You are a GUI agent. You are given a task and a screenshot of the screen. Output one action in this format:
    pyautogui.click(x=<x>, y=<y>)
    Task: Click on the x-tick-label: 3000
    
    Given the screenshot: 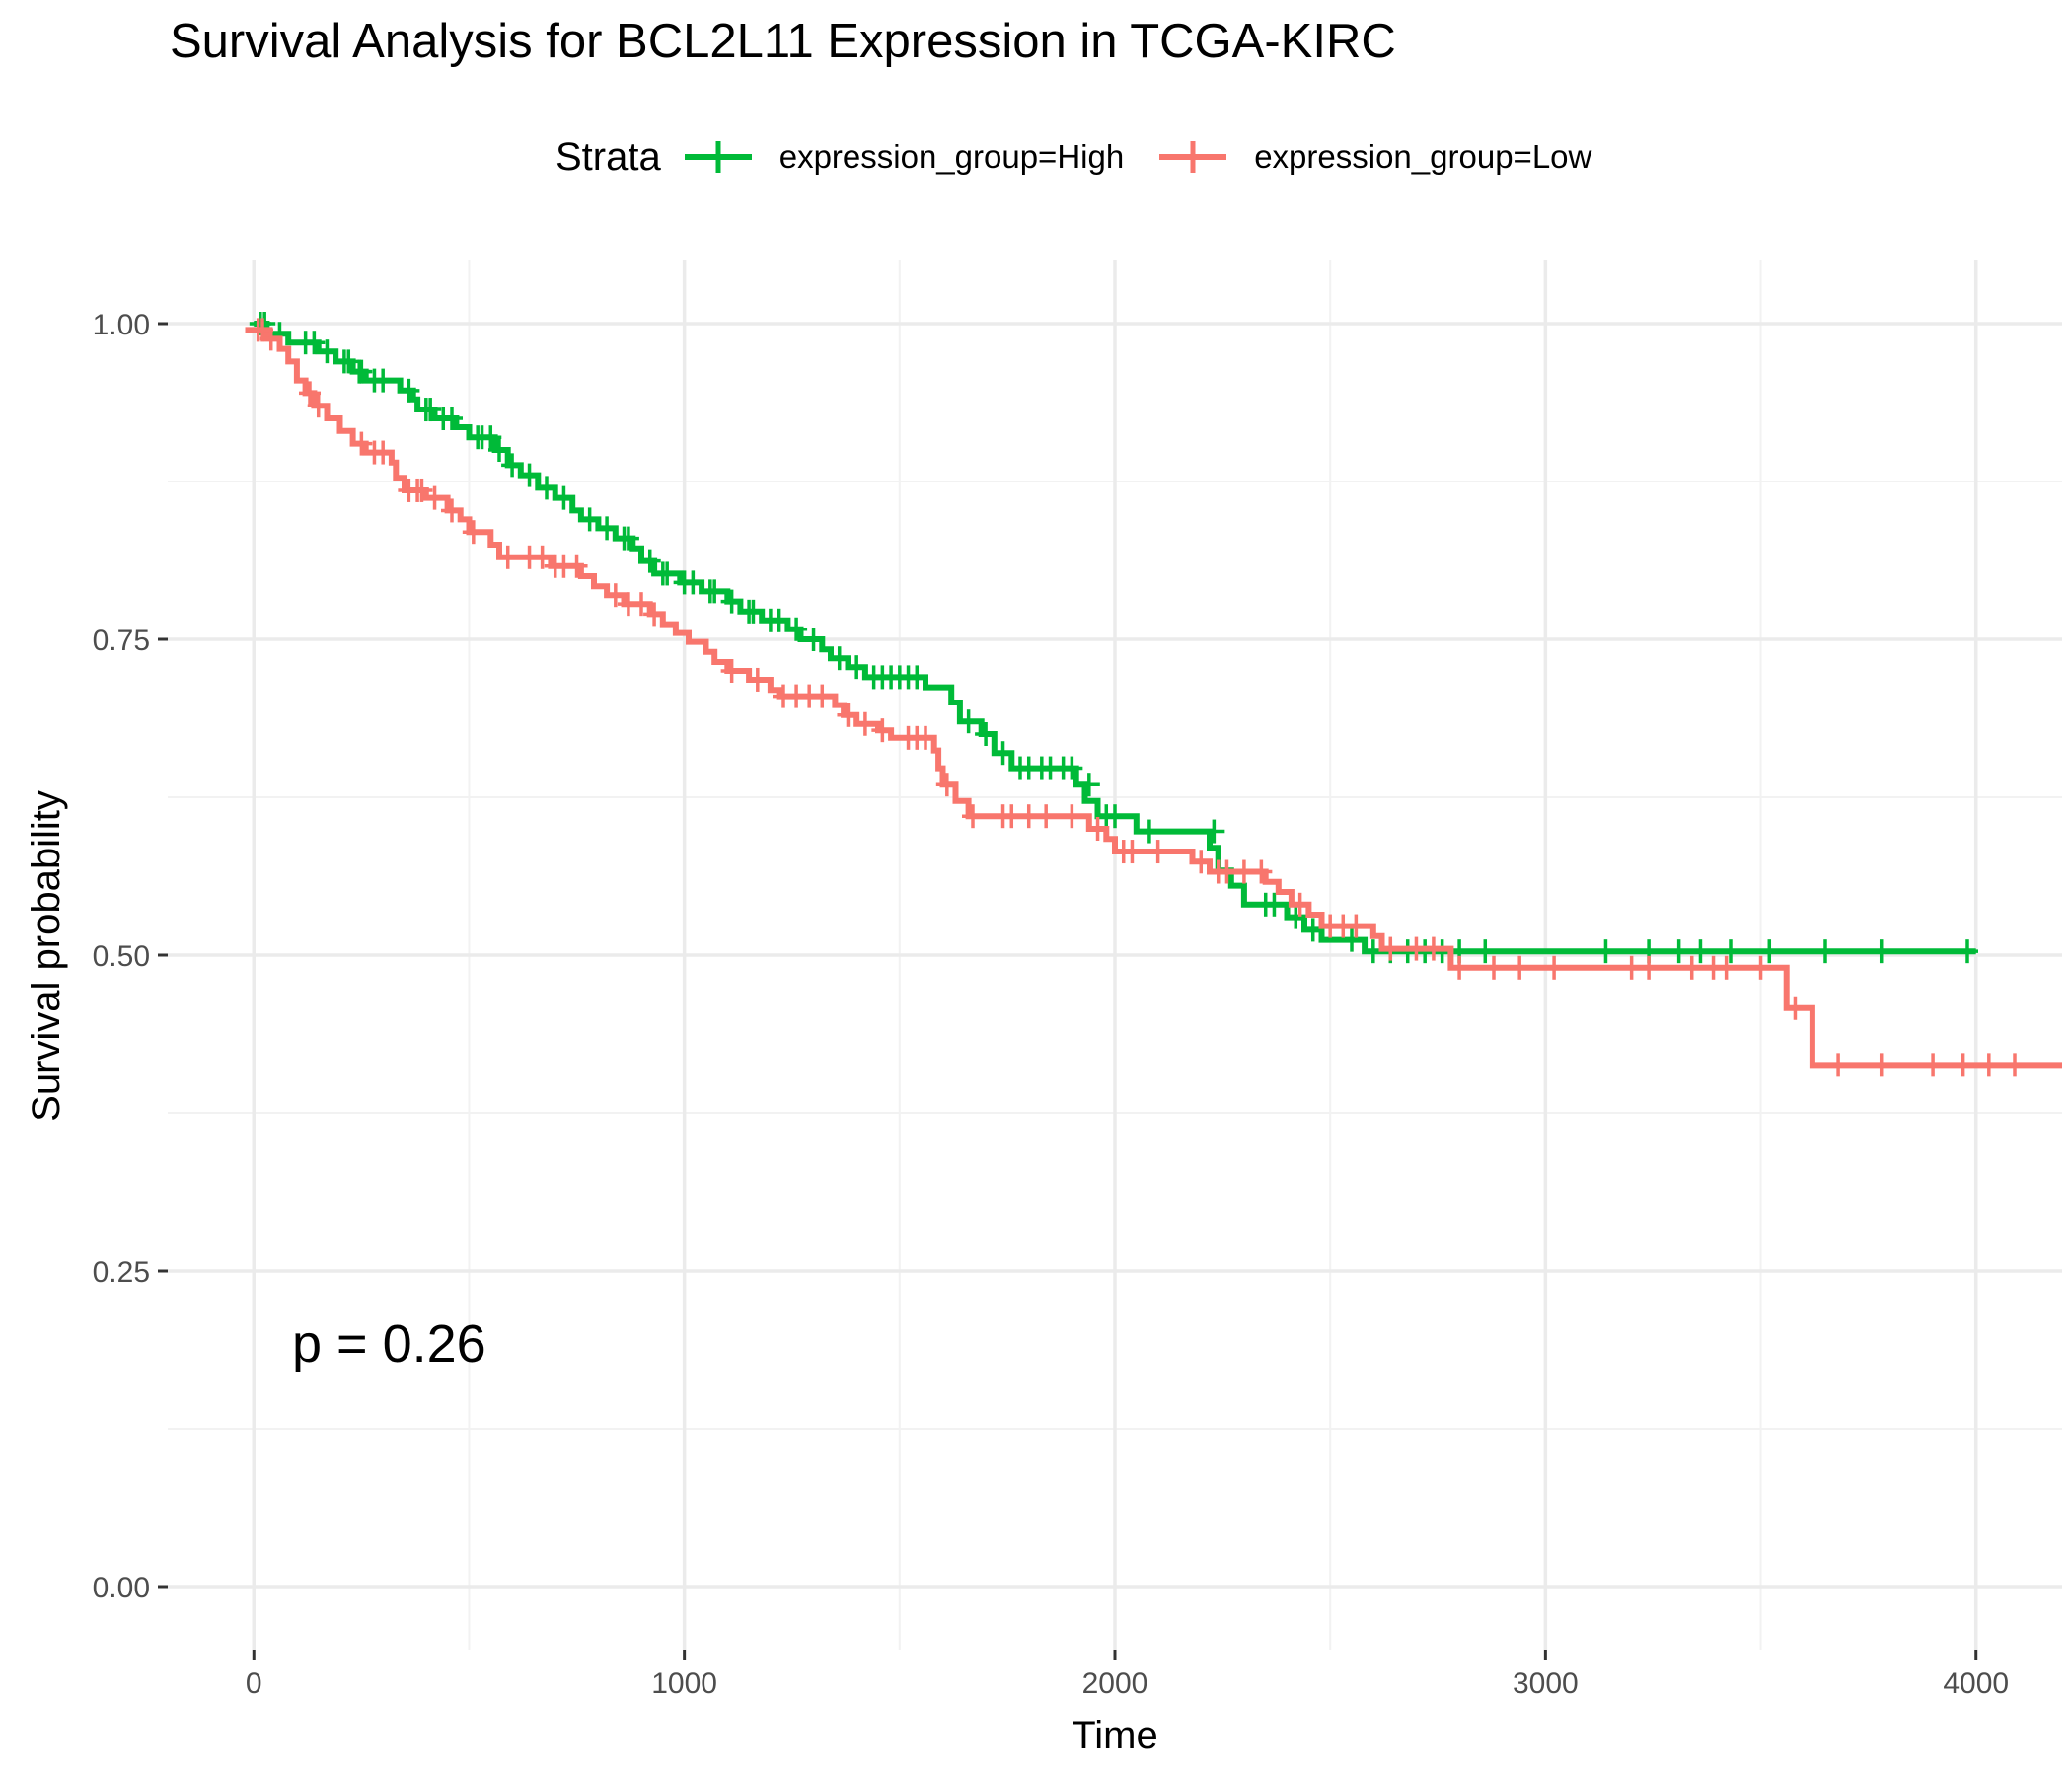 What is the action you would take?
    pyautogui.click(x=1546, y=1684)
    